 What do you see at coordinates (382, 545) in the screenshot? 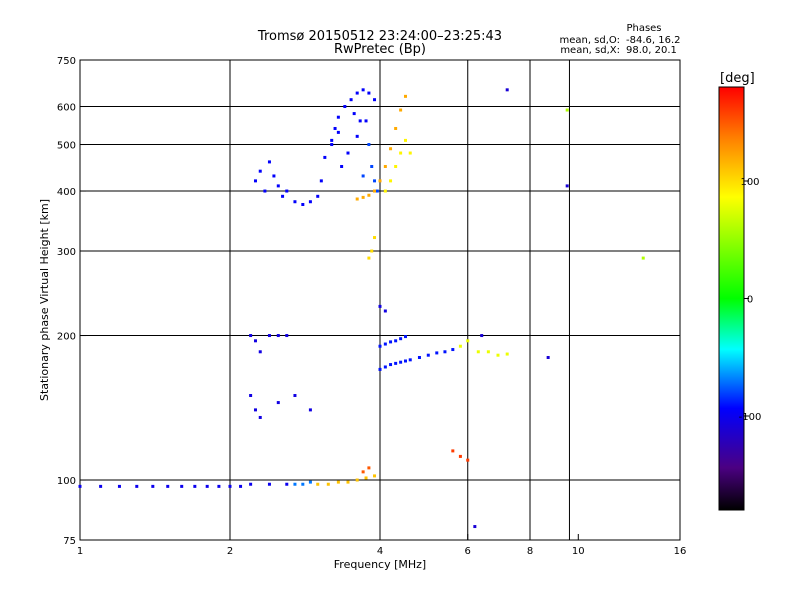
I see `x-axis-ticks: 1 2 4 6 8 10 16` at bounding box center [382, 545].